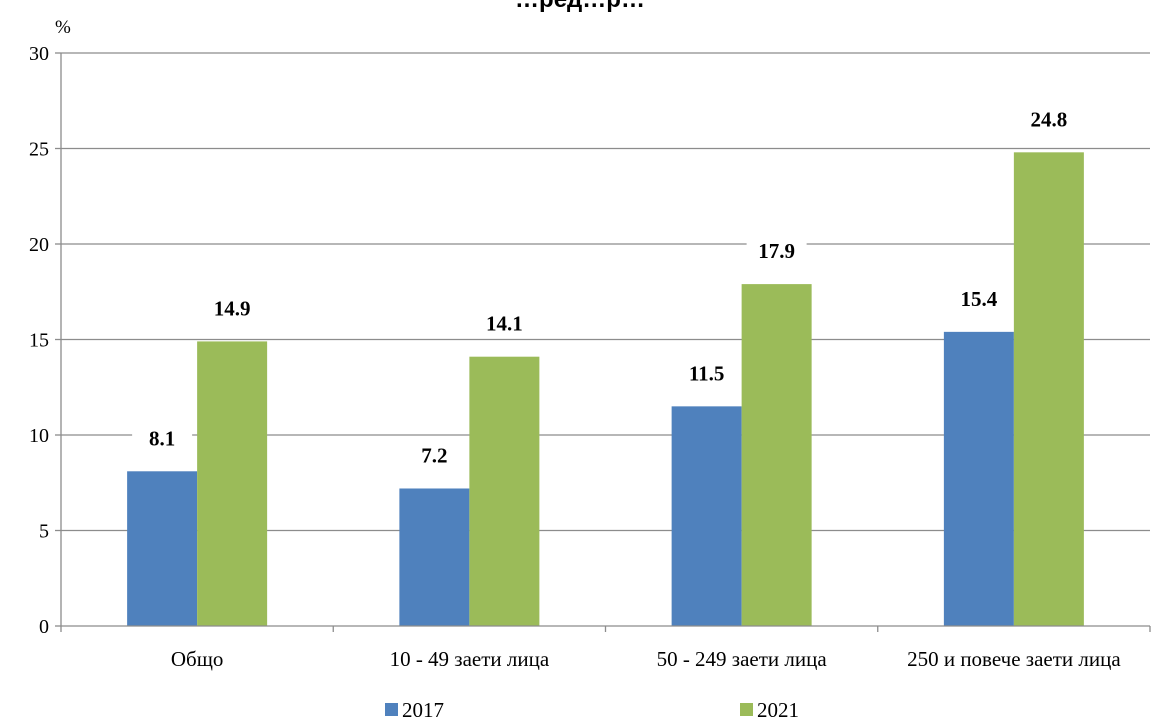 The height and width of the screenshot is (727, 1154). What do you see at coordinates (39, 436) in the screenshot?
I see `y-tick-label: 10` at bounding box center [39, 436].